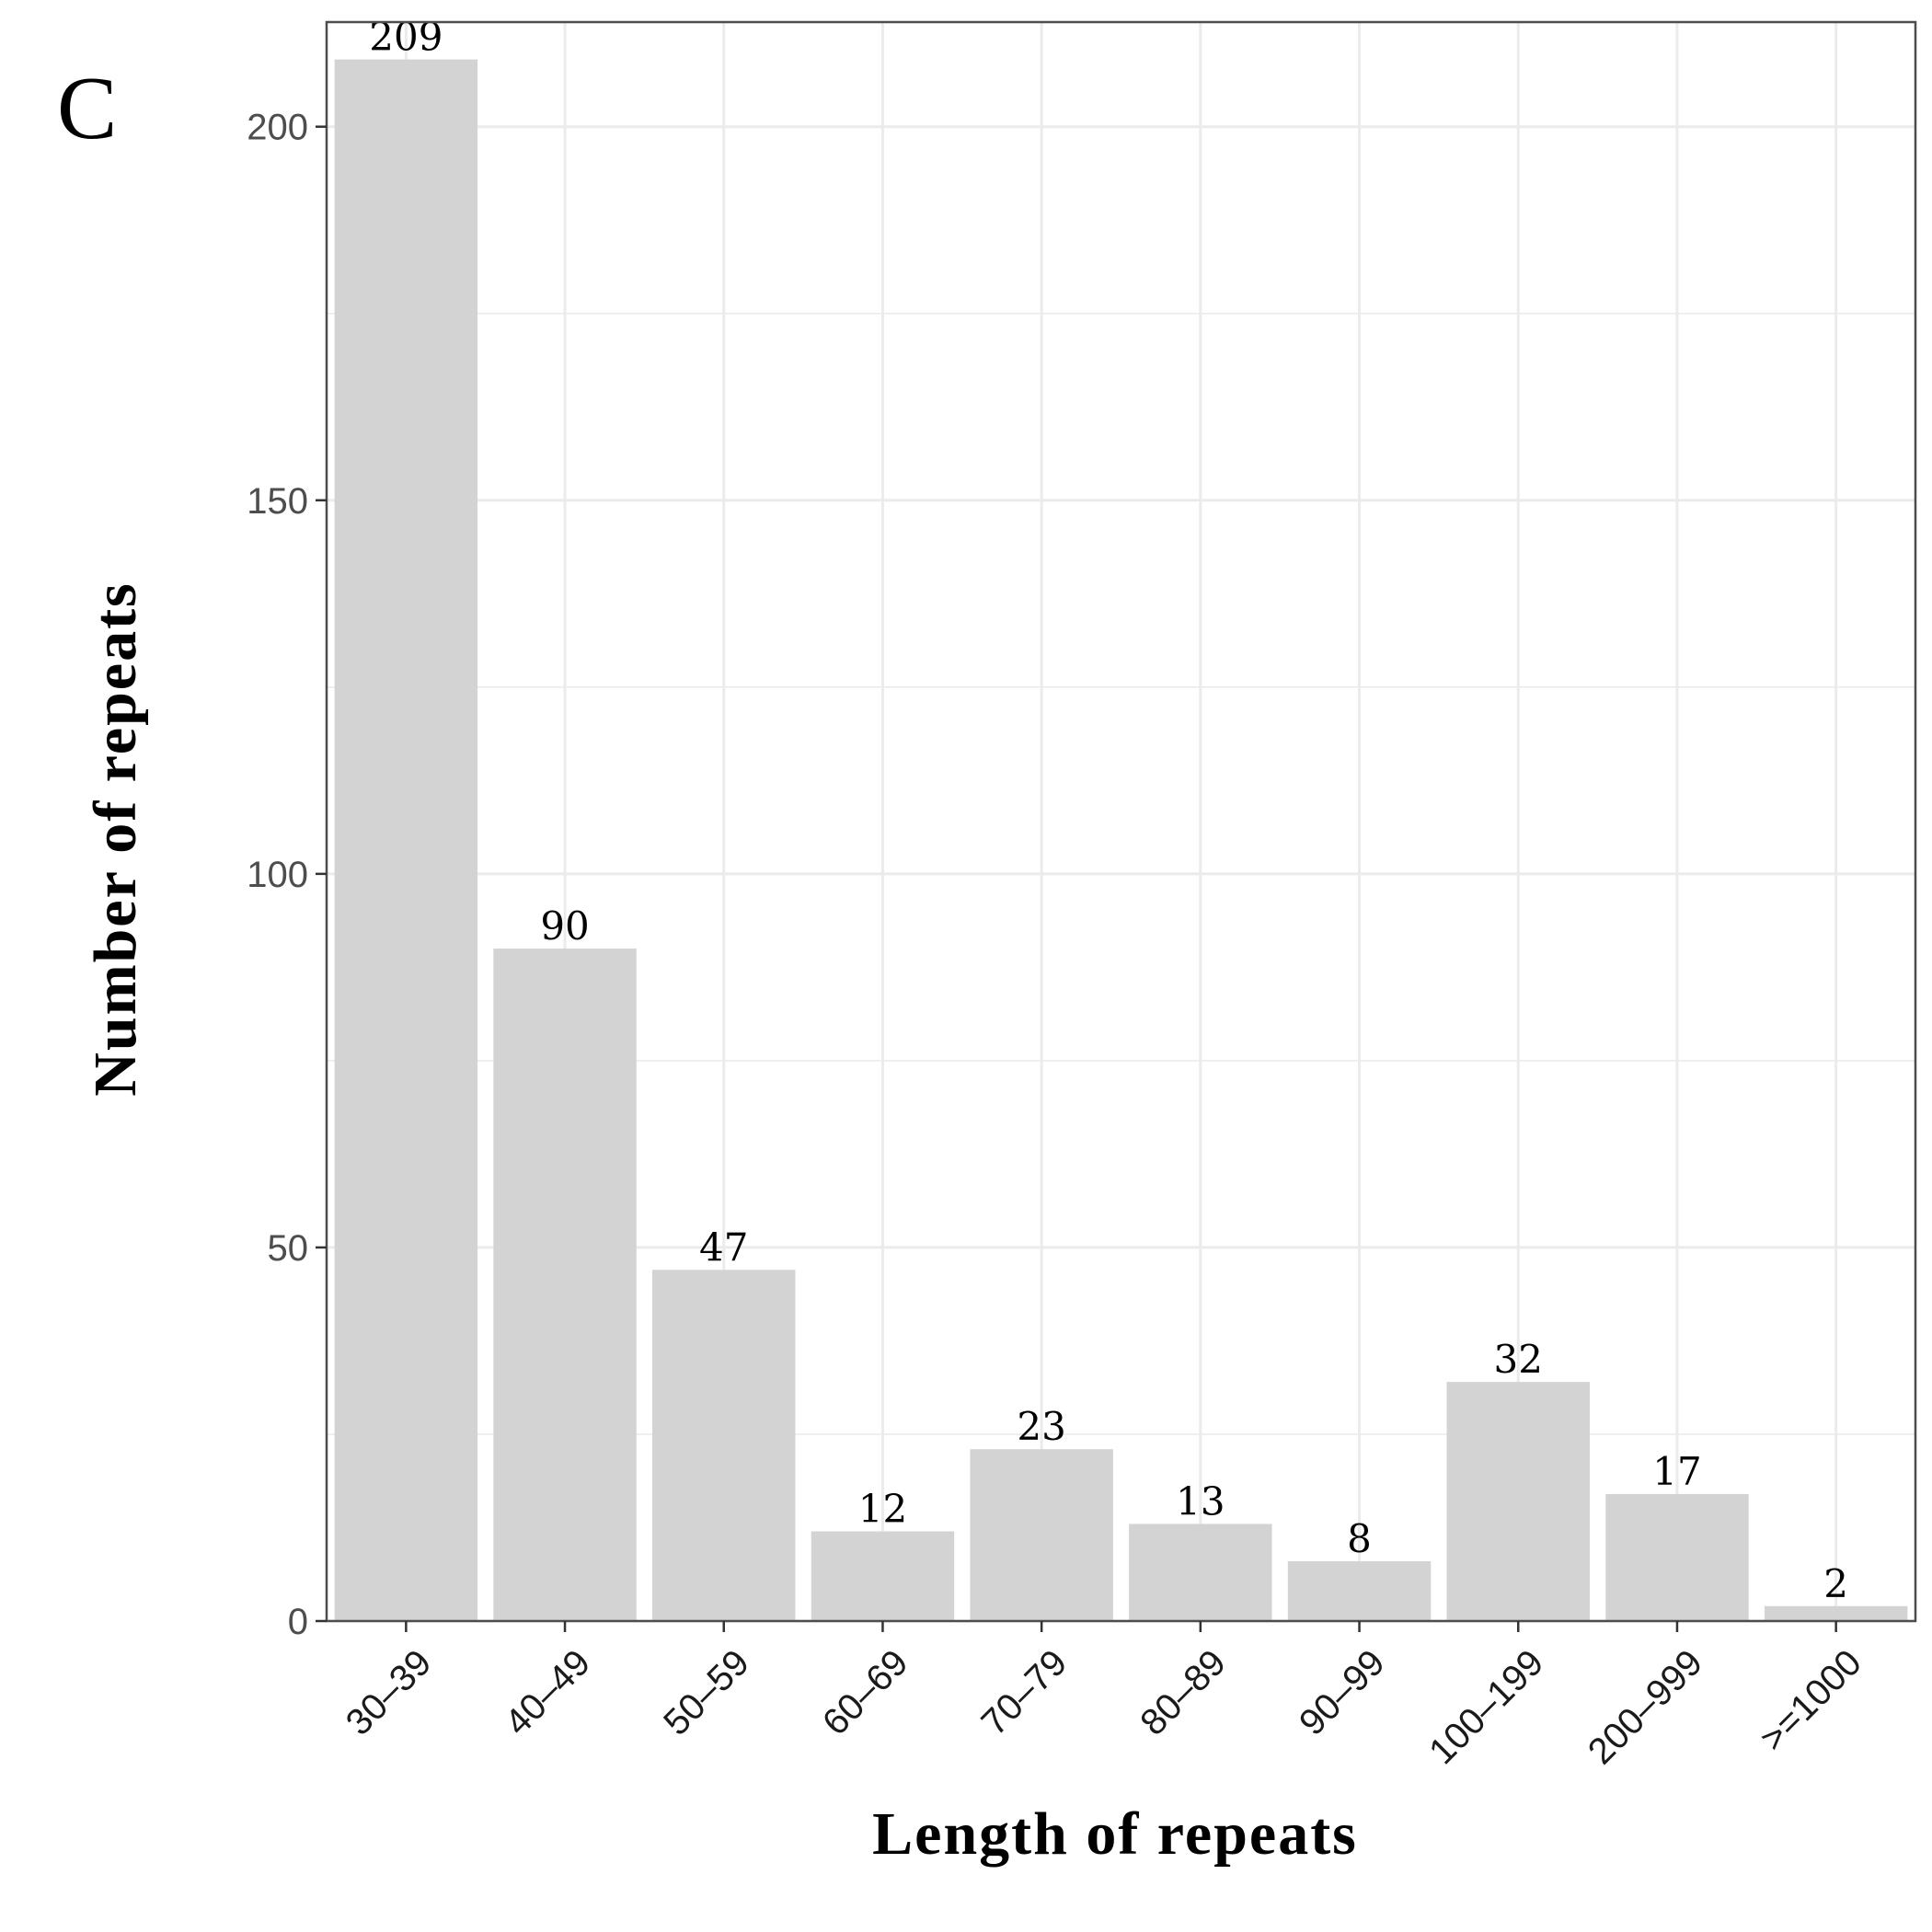  I want to click on data-label: 17, so click(1676, 1471).